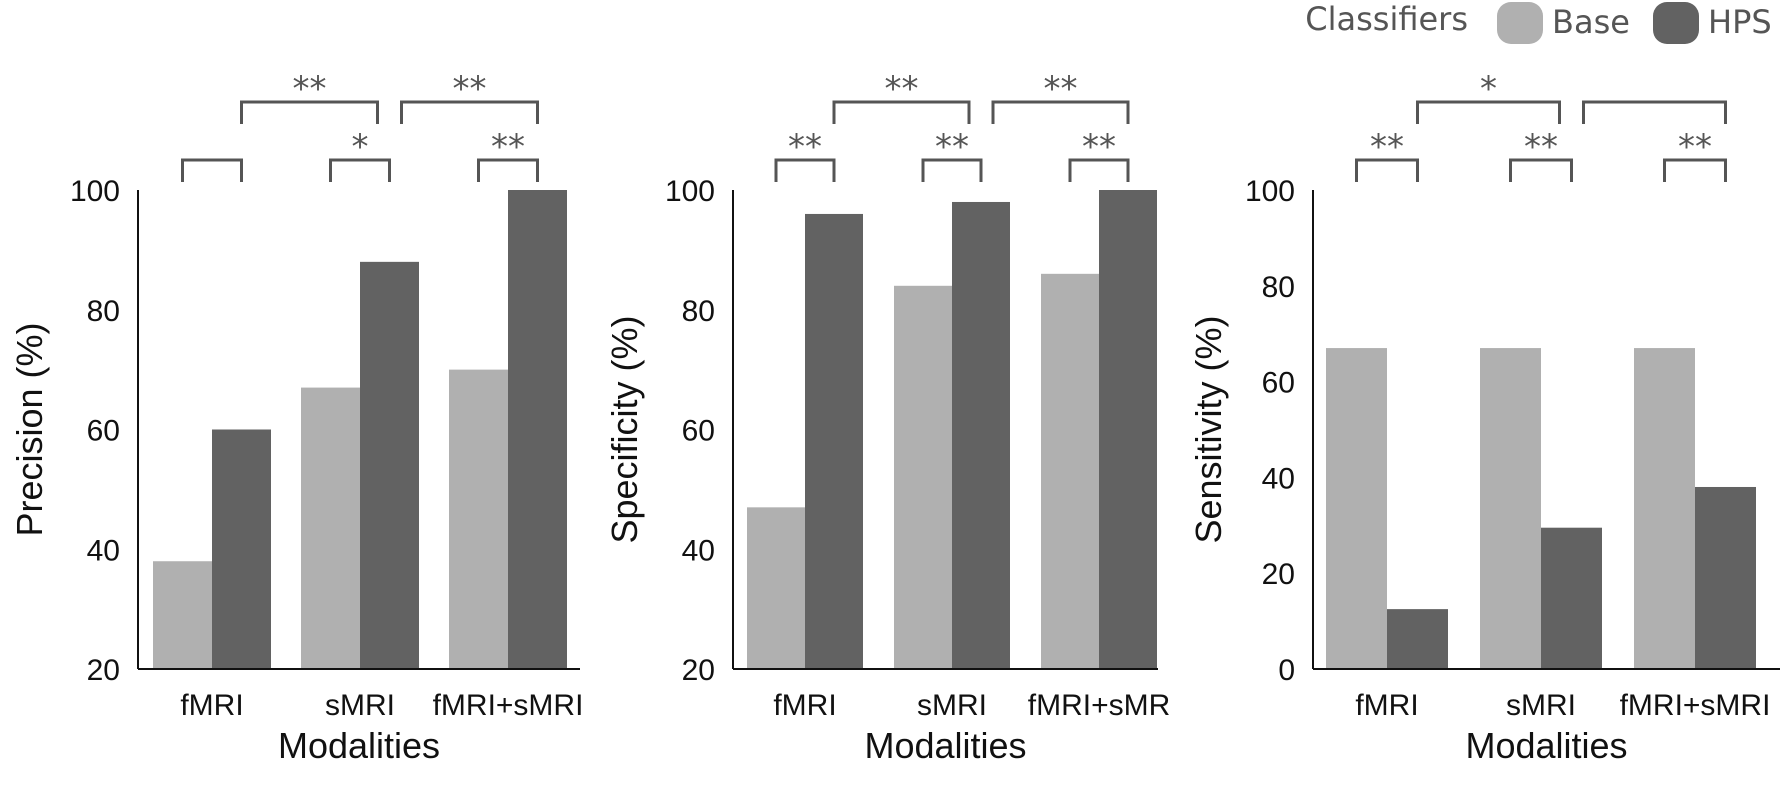  What do you see at coordinates (624, 429) in the screenshot?
I see `y-axis-label: Specificity (%)` at bounding box center [624, 429].